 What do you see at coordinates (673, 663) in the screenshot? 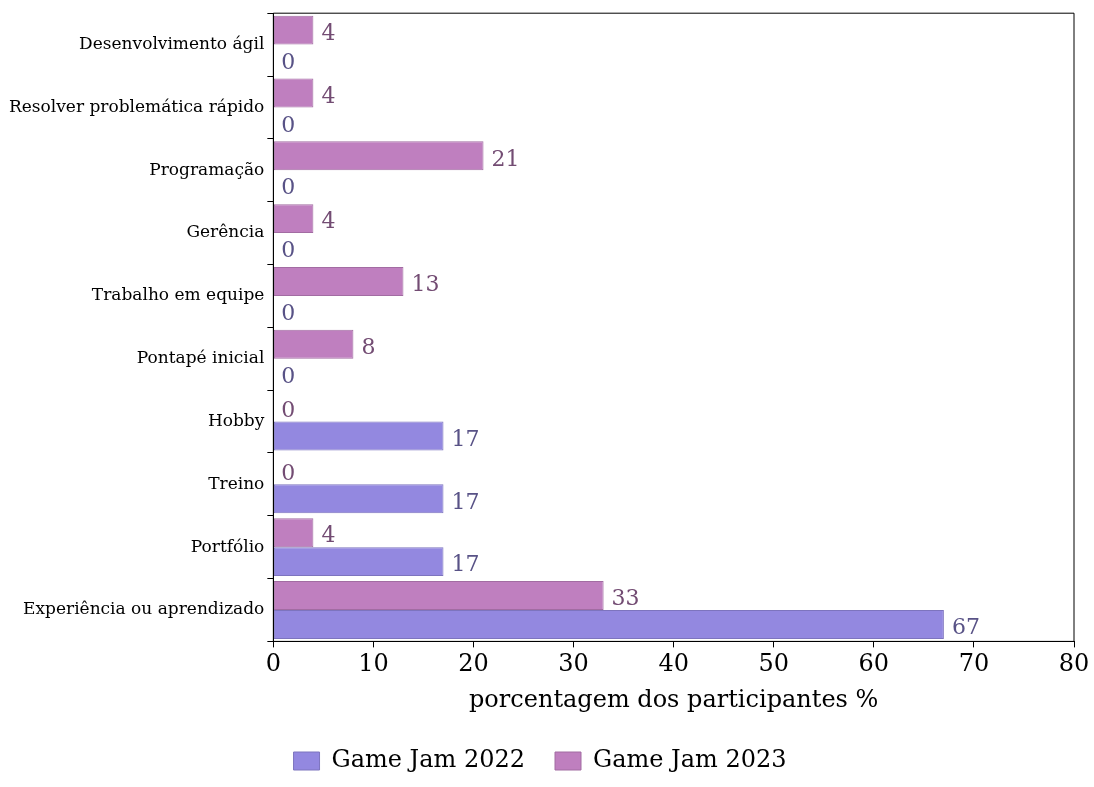
I see `x-tick-label: 40` at bounding box center [673, 663].